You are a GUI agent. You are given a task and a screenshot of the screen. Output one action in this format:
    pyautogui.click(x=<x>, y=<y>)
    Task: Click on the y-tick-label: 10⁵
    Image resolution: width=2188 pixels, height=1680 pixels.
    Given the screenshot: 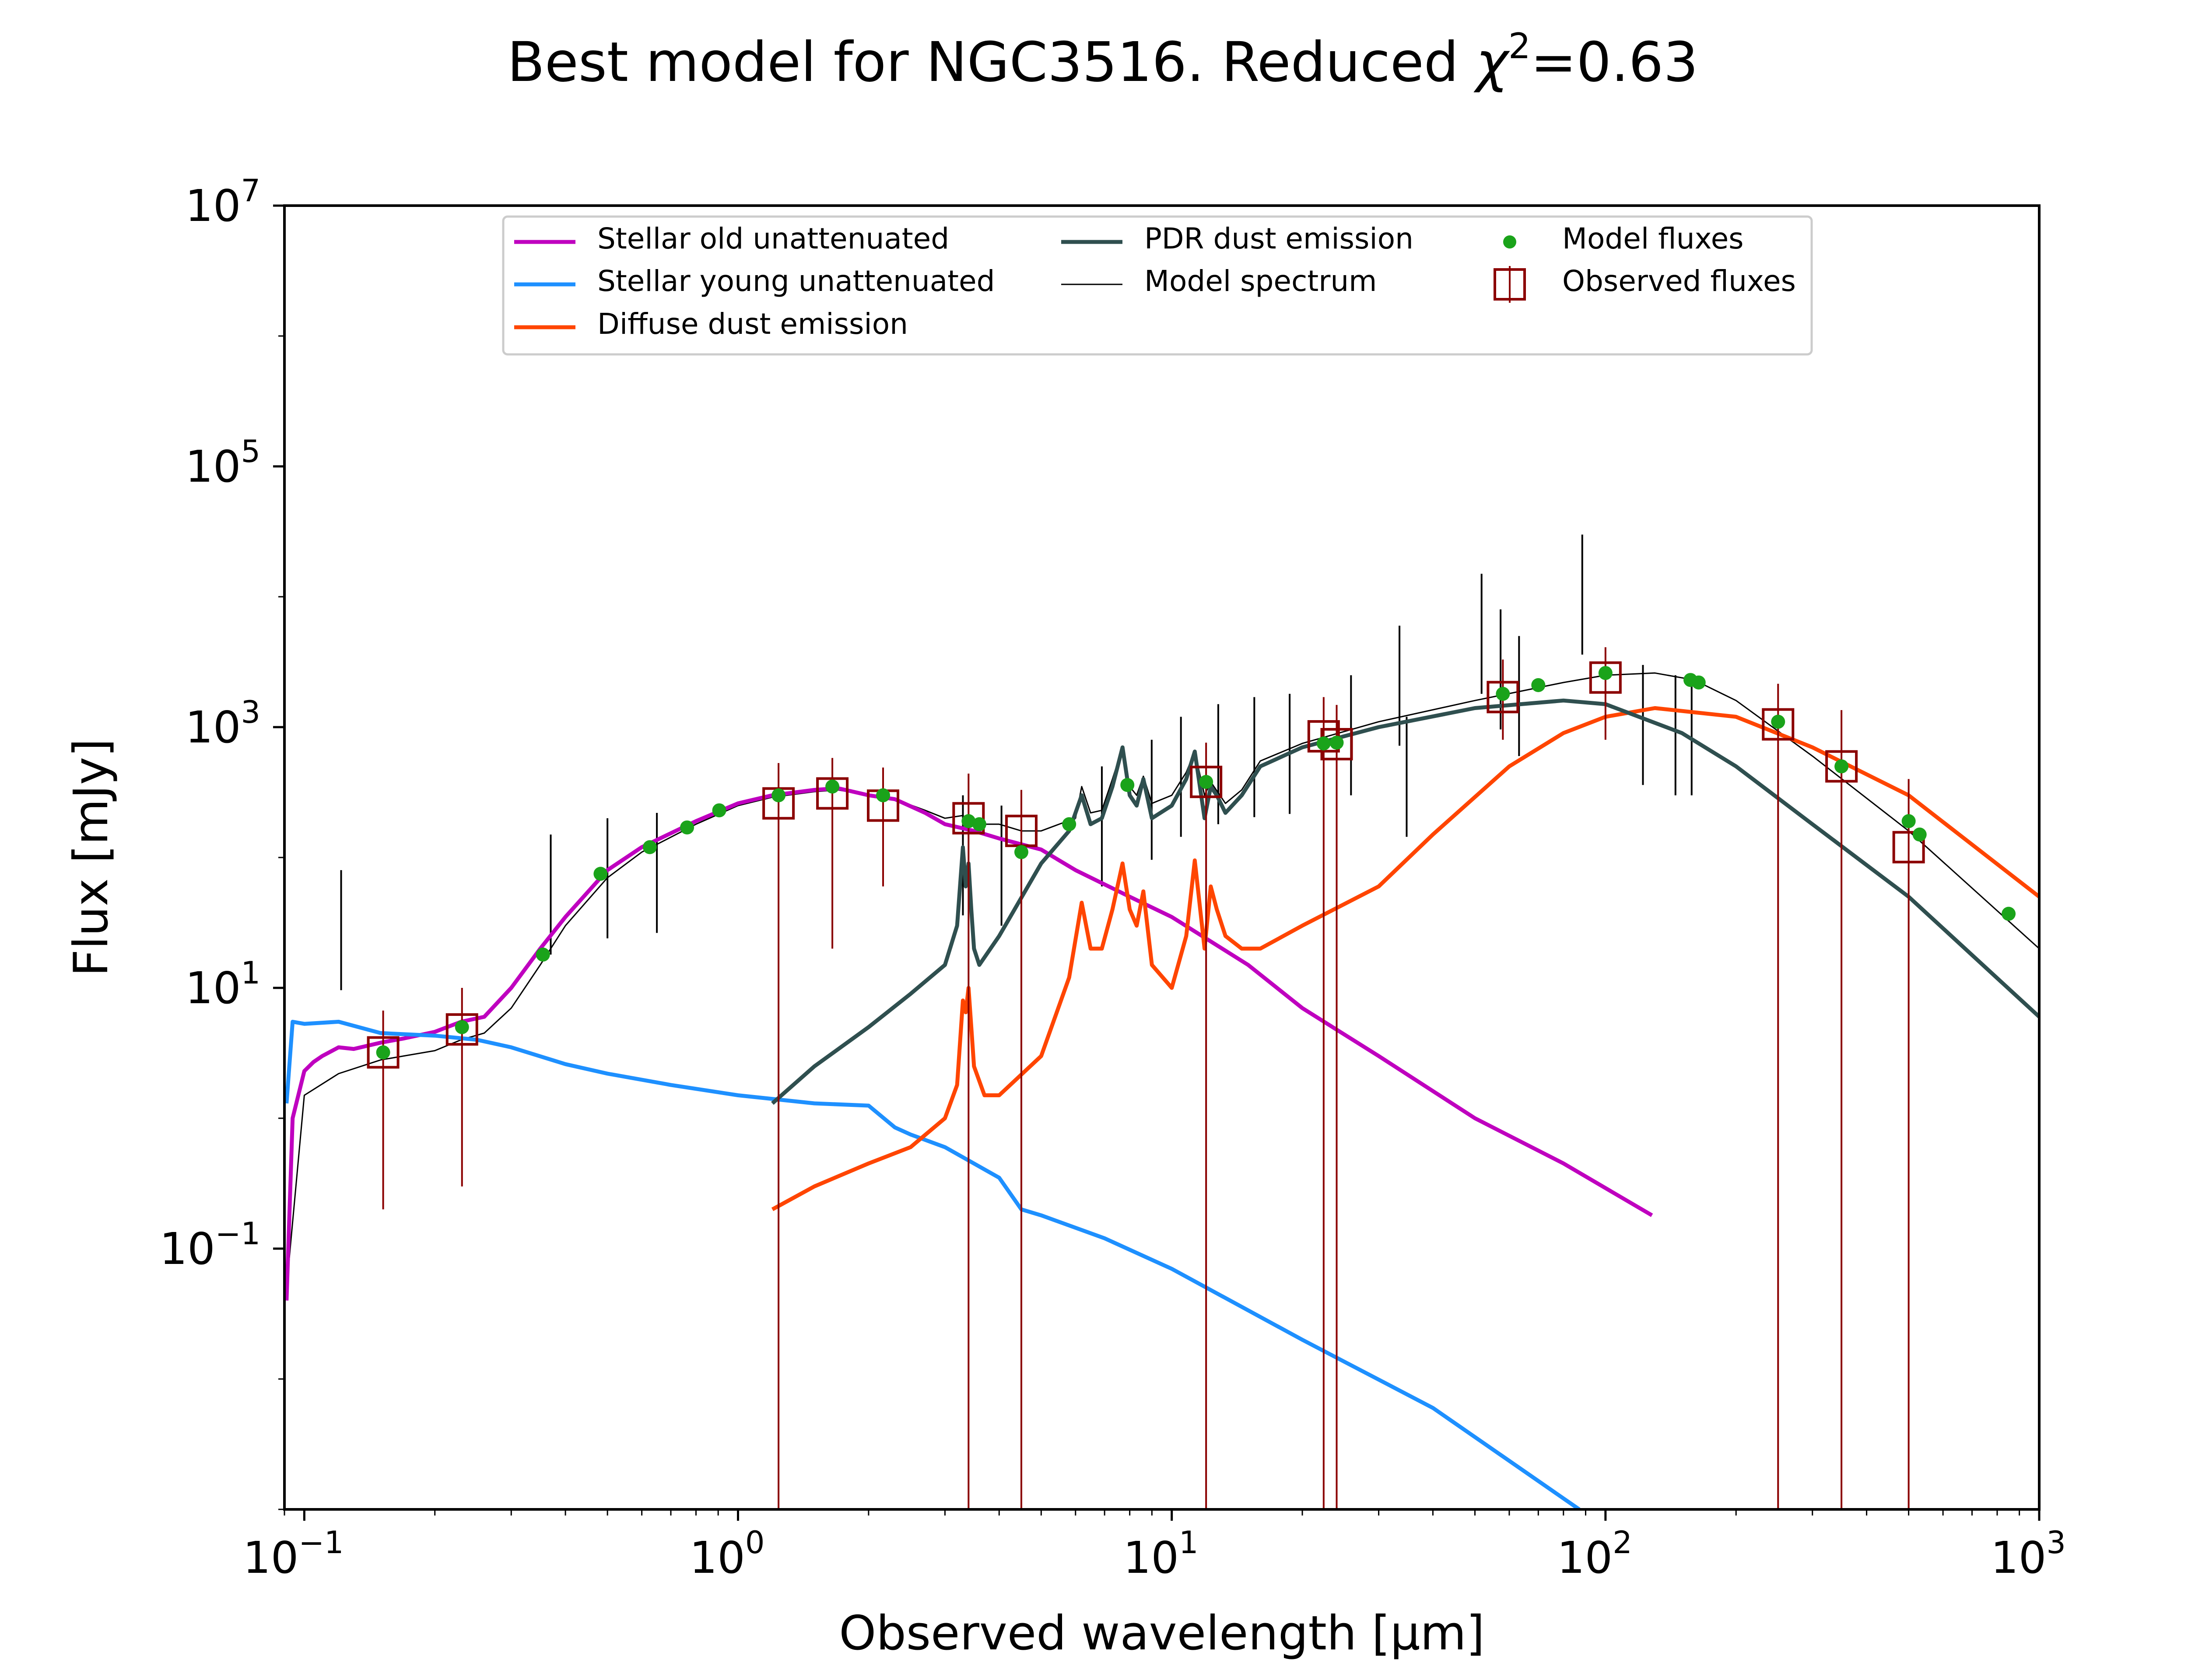 What is the action you would take?
    pyautogui.click(x=222, y=463)
    